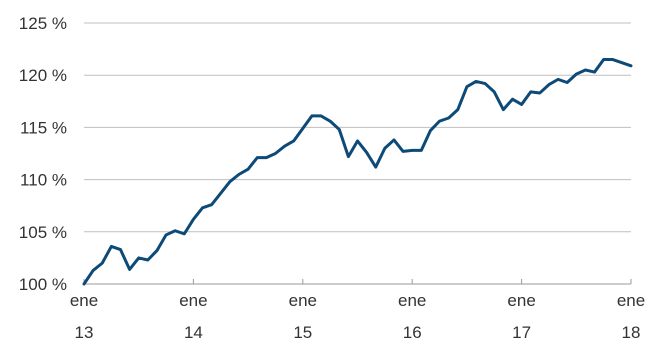  Describe the element at coordinates (84, 331) in the screenshot. I see `x-tick-label-year: 13` at that location.